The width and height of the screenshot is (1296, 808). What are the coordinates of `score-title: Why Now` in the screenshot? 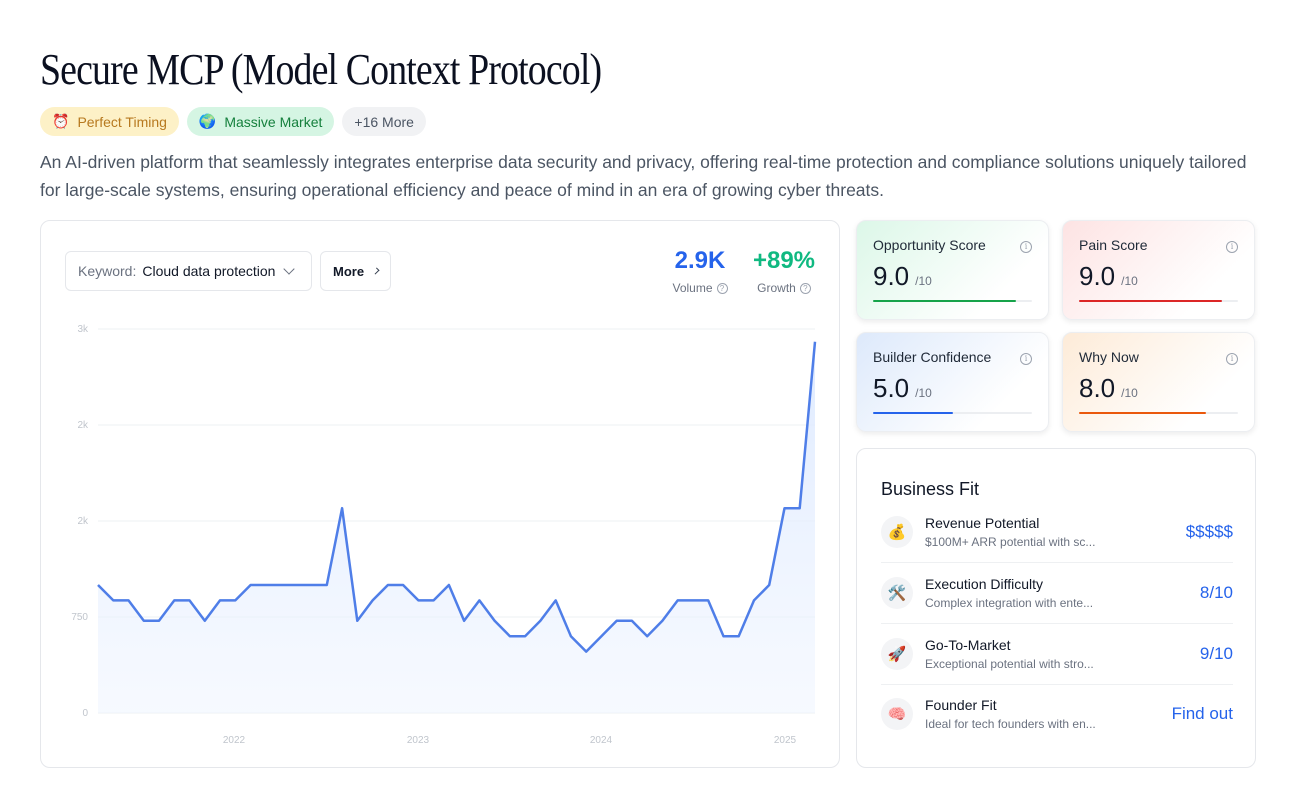 It's located at (1109, 357).